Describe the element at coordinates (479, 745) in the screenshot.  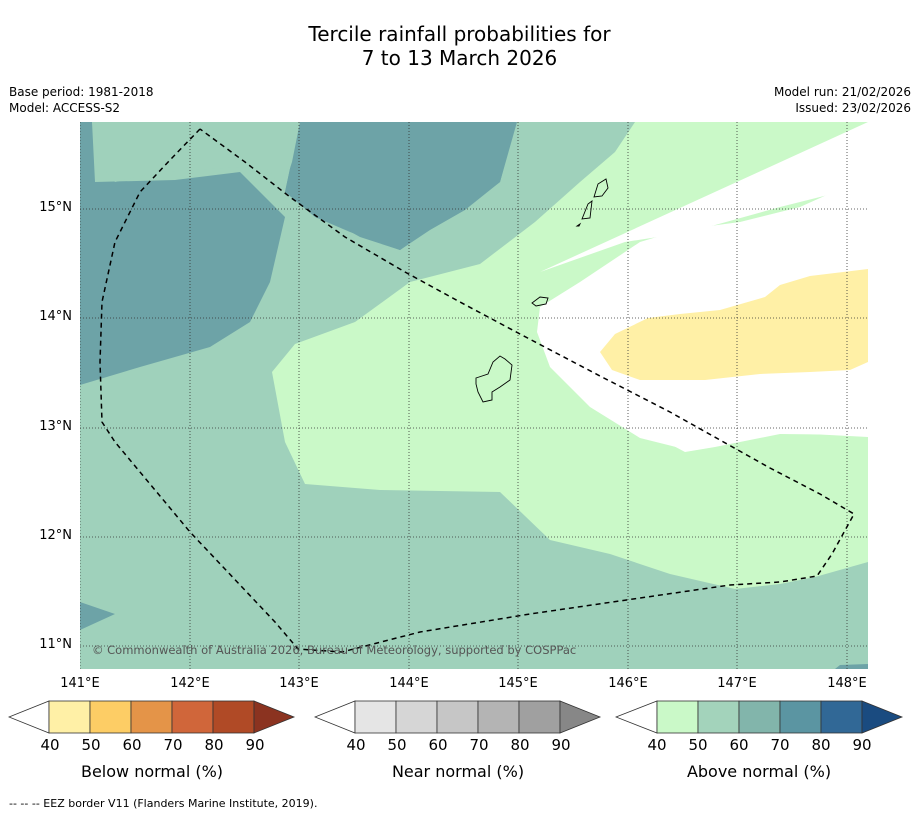
I see `cb-near-tick-70: 70` at that location.